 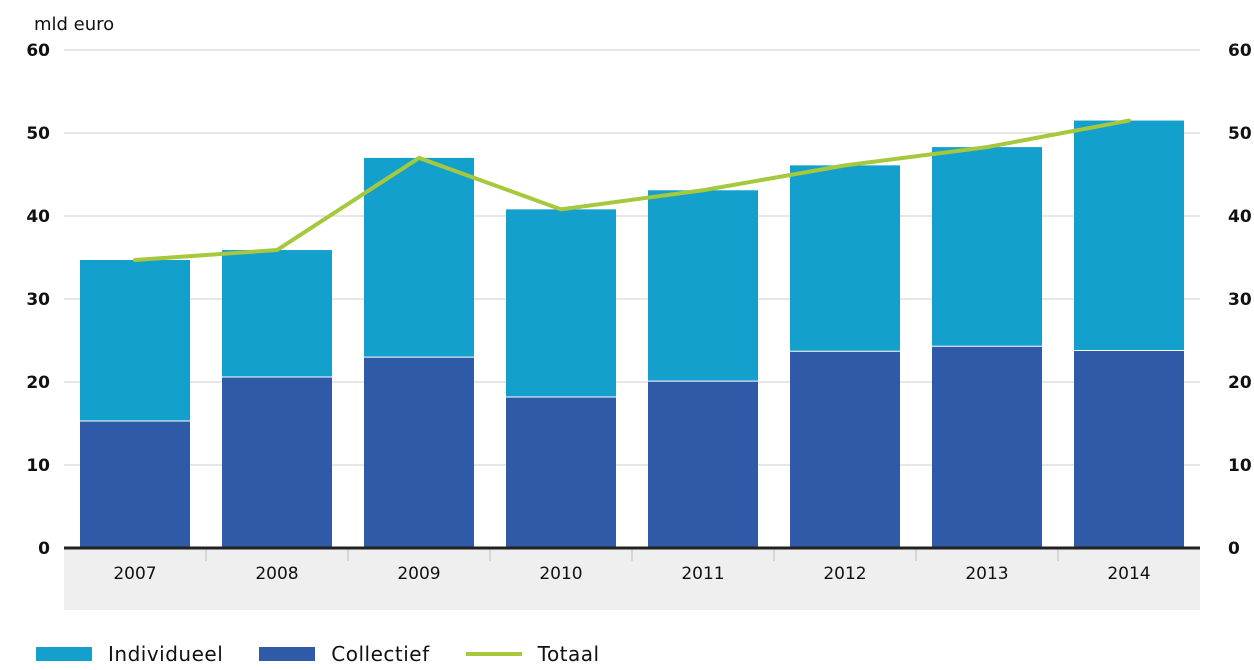 I want to click on bar-collectief-2010, so click(x=561, y=472).